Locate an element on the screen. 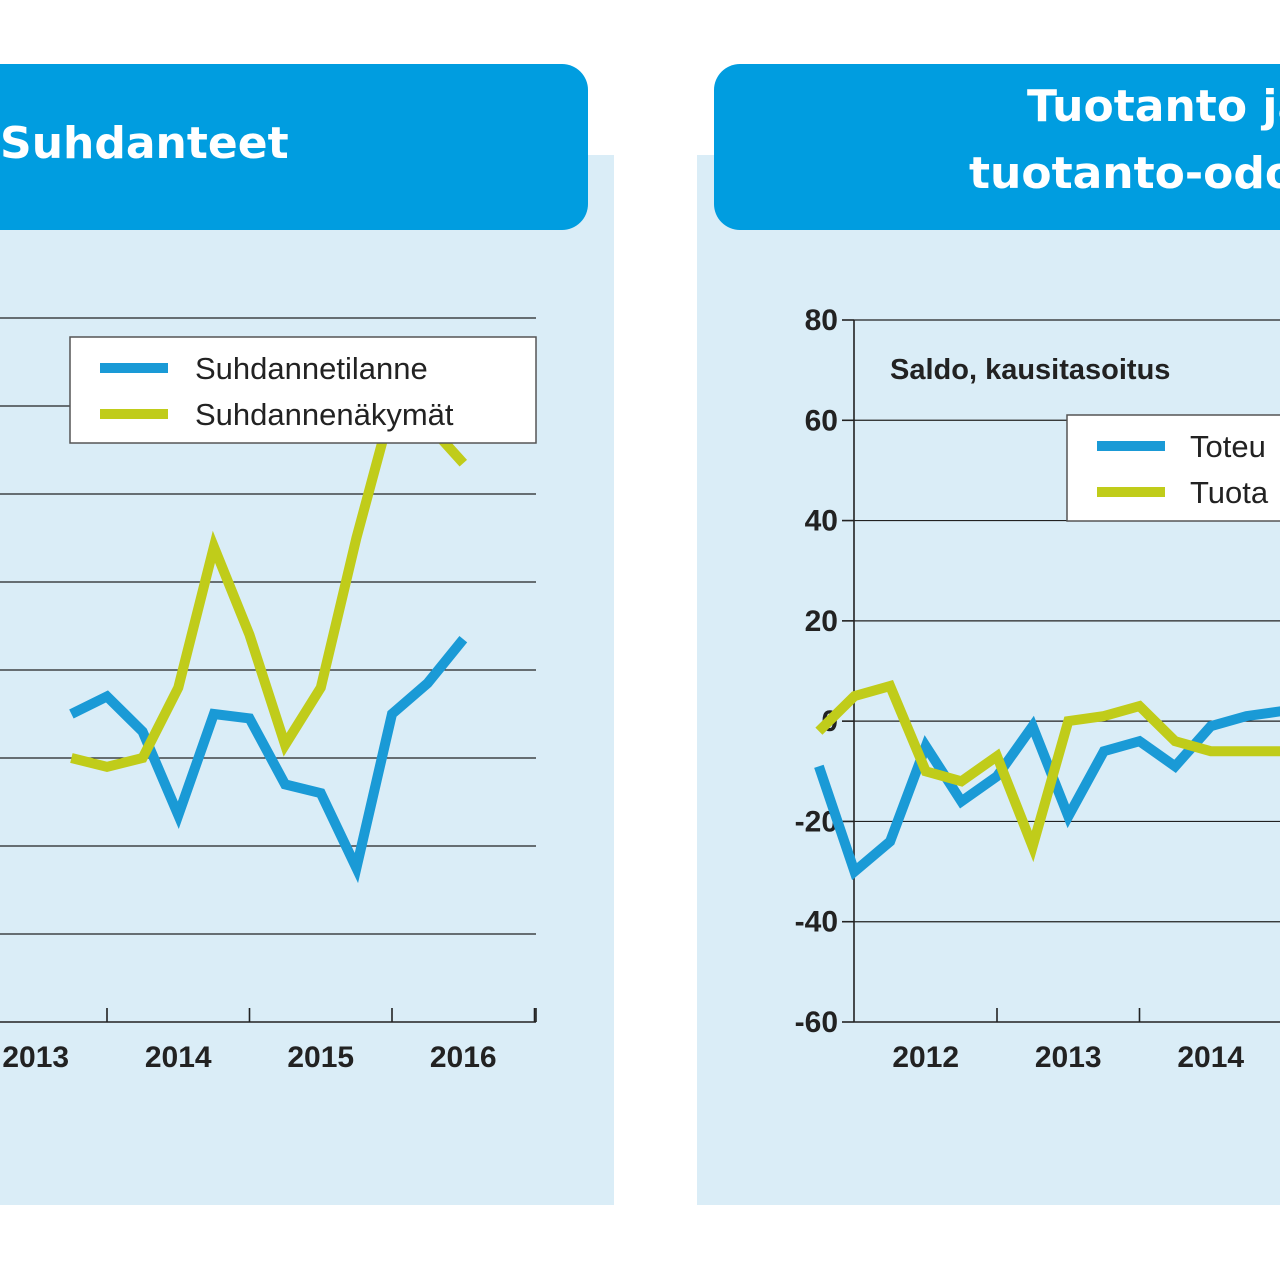 Image resolution: width=1280 pixels, height=1280 pixels. x-tick-label: 2012 is located at coordinates (925, 1057).